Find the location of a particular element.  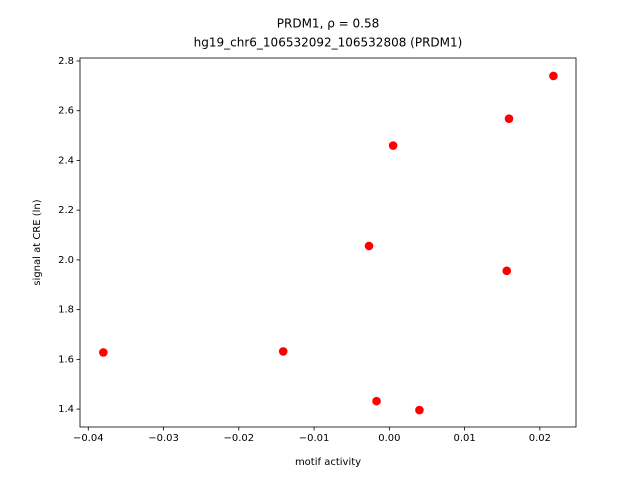

y-tick-label: 1.8 is located at coordinates (66, 310).